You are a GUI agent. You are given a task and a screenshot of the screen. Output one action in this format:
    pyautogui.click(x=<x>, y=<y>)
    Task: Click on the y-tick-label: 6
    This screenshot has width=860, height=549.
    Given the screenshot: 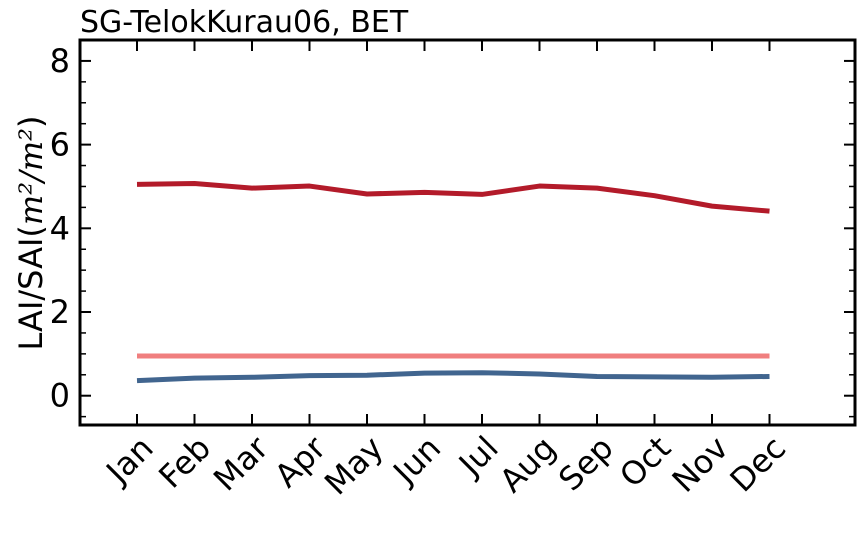 What is the action you would take?
    pyautogui.click(x=60, y=145)
    